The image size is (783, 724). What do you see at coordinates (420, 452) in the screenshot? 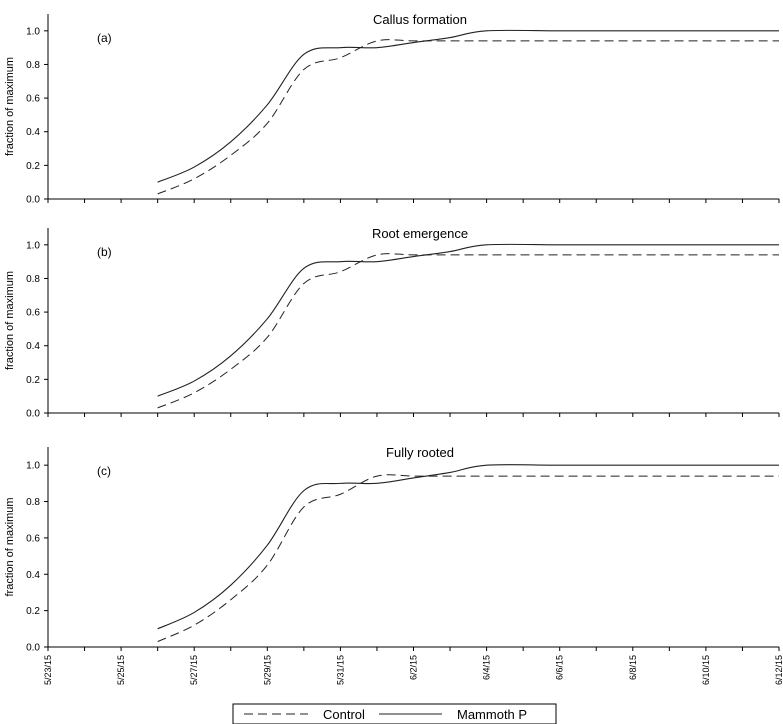
I see `panel-title: Fully rooted` at bounding box center [420, 452].